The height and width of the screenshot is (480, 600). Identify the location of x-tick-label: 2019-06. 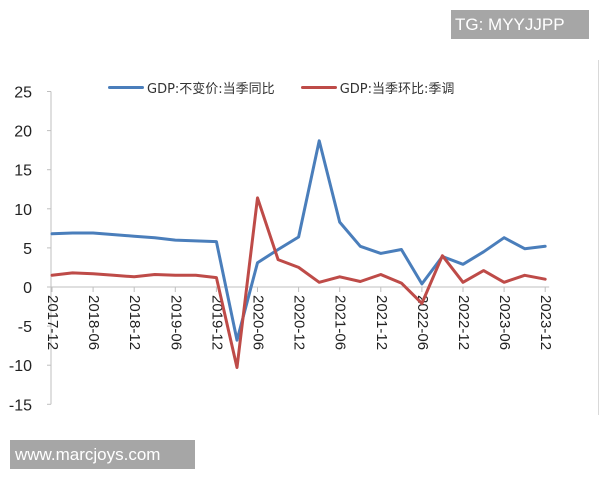
(175, 322).